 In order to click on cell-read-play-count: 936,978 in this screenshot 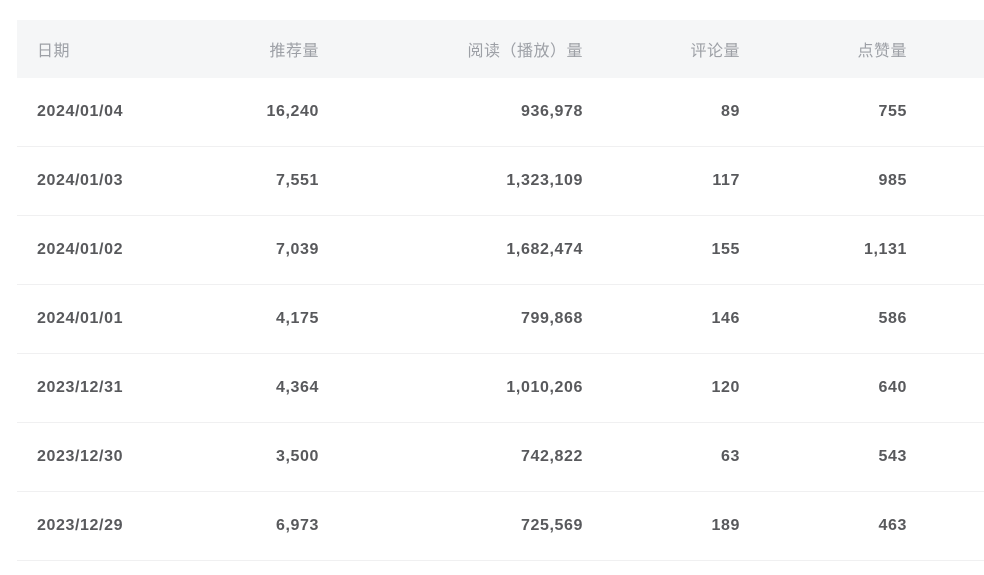, I will do `click(551, 111)`.